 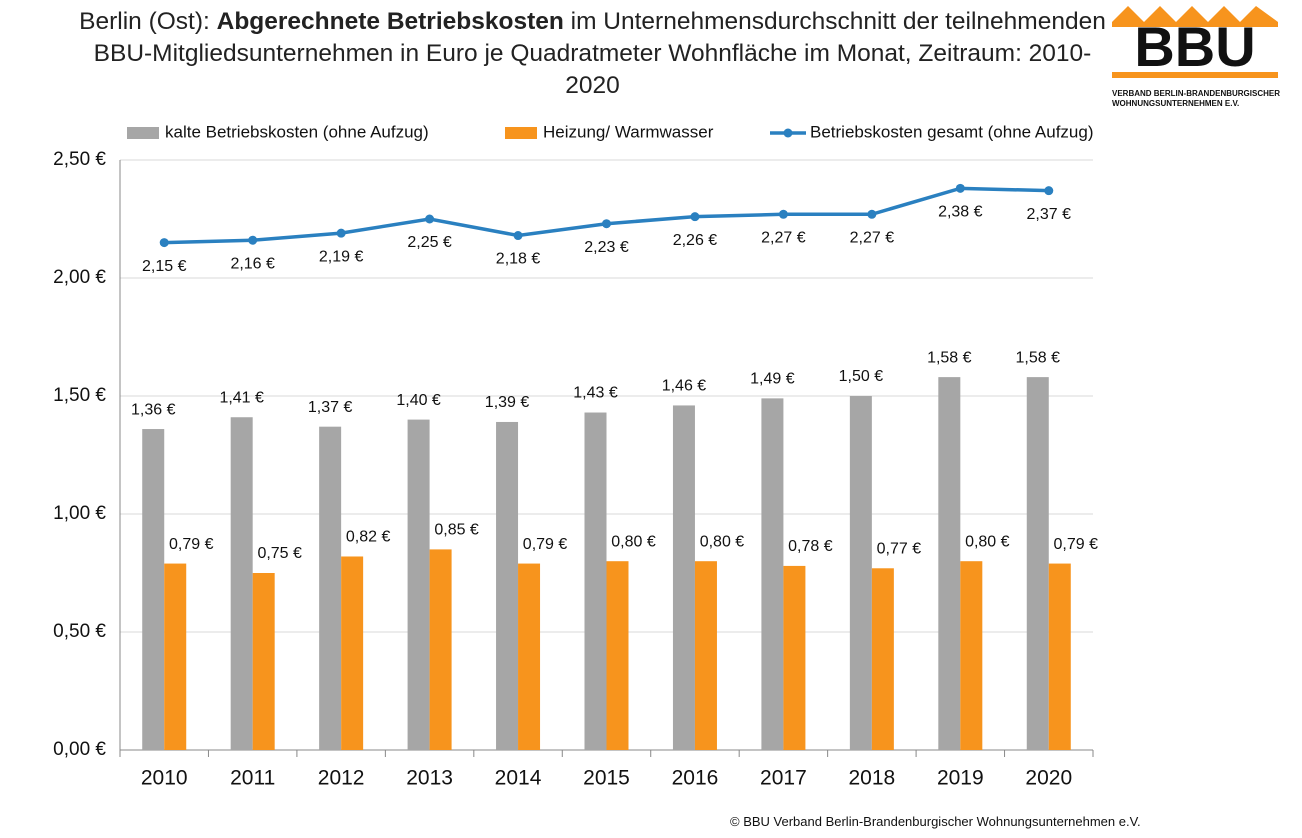 What do you see at coordinates (595, 393) in the screenshot?
I see `data-label: 1,43 €` at bounding box center [595, 393].